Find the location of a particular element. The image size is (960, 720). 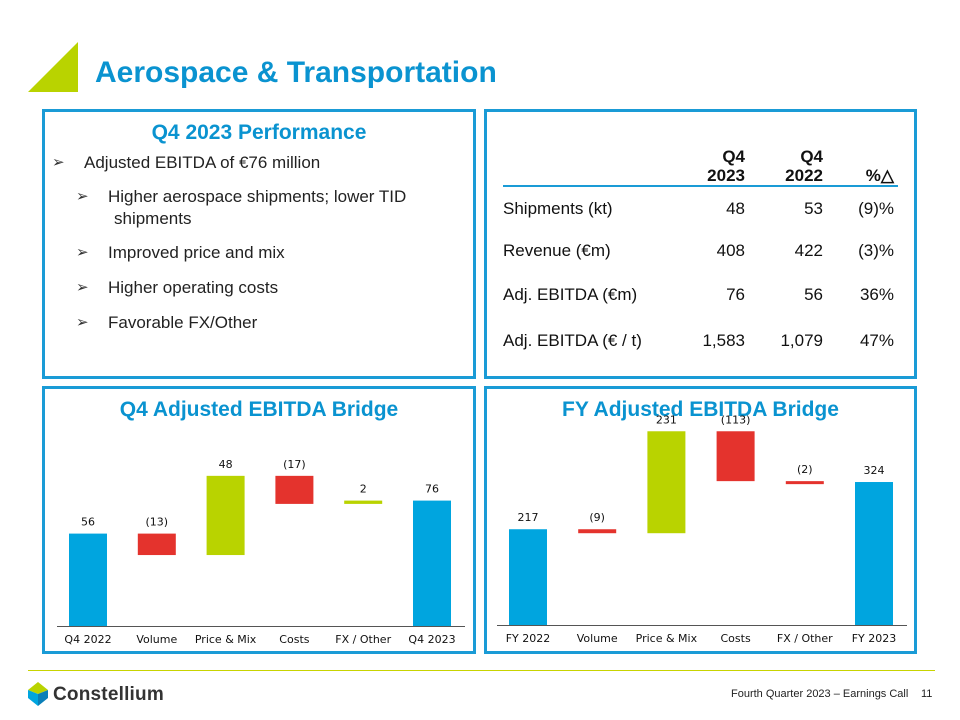

logo-text: Constellium is located at coordinates (108, 694).